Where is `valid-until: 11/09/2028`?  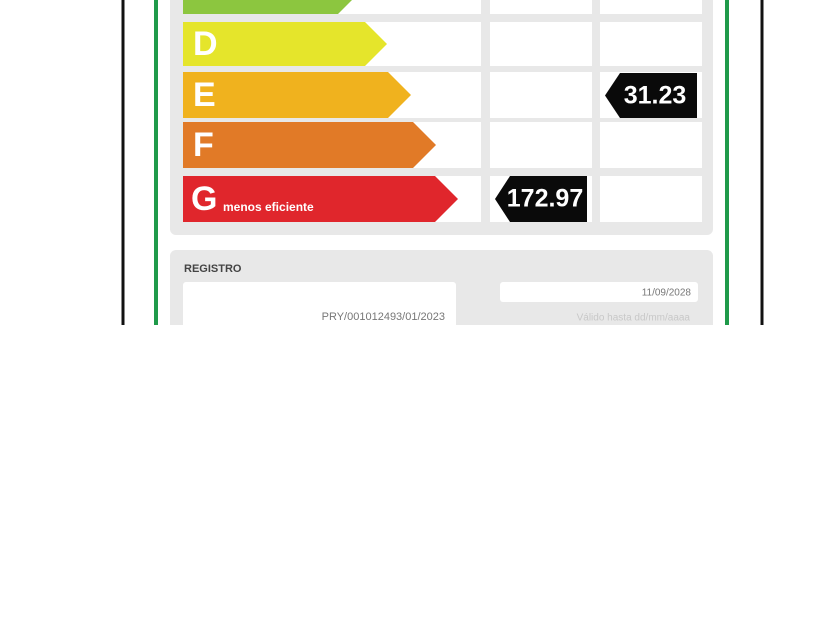 valid-until: 11/09/2028 is located at coordinates (667, 293).